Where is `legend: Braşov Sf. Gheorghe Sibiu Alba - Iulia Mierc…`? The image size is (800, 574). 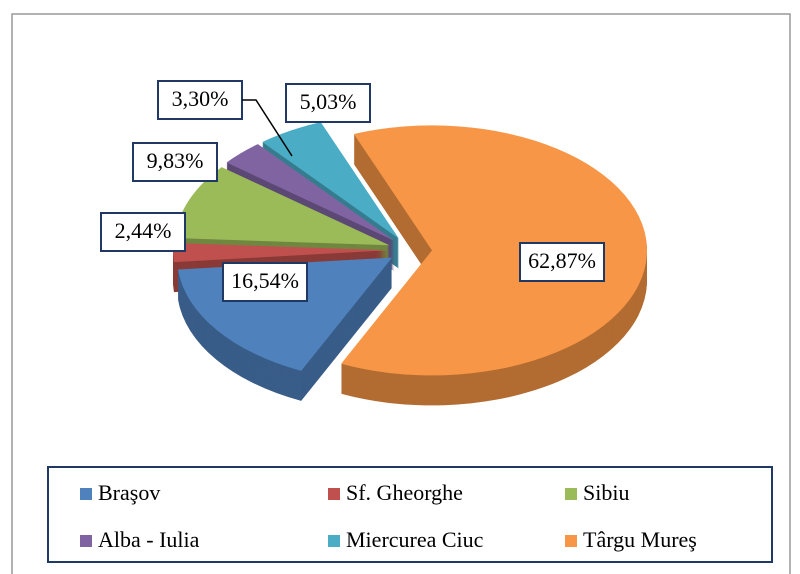 legend: Braşov Sf. Gheorghe Sibiu Alba - Iulia Mierc… is located at coordinates (388, 516).